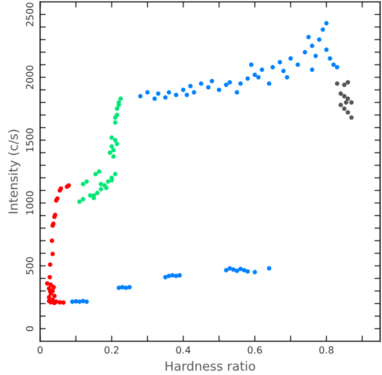  Describe the element at coordinates (14, 172) in the screenshot. I see `y-axis-title: Intensity (c/s)` at that location.